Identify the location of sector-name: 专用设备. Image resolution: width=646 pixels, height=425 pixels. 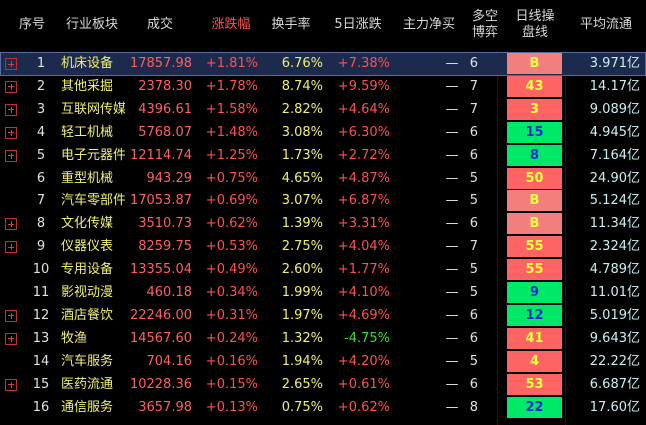
(87, 270).